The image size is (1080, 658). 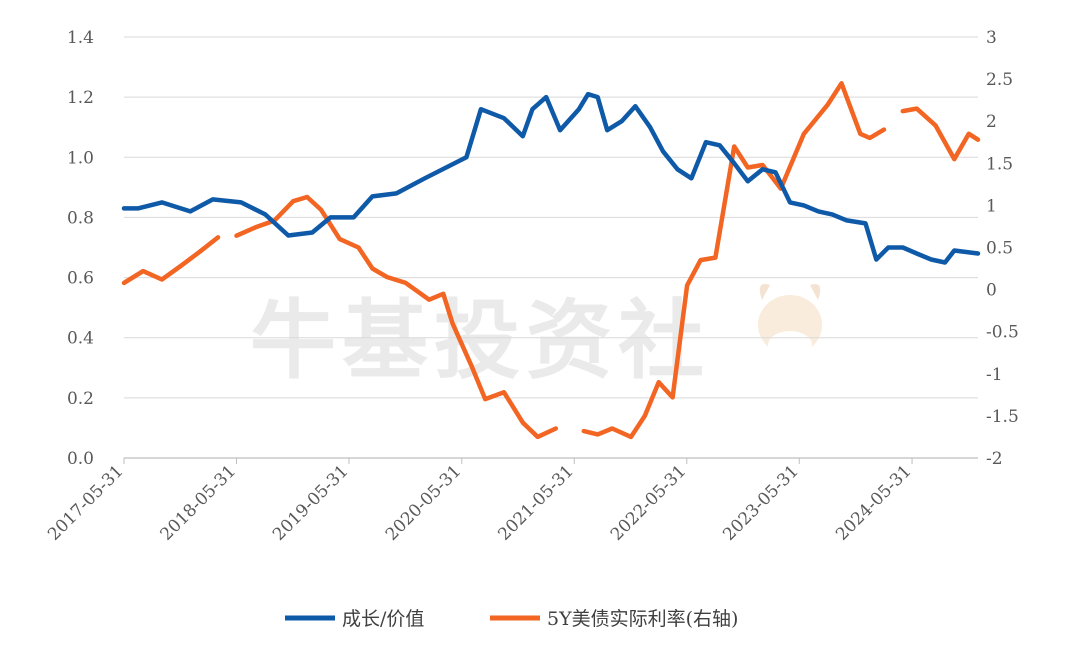 I want to click on y-right-tick-label: 2.5, so click(x=999, y=80).